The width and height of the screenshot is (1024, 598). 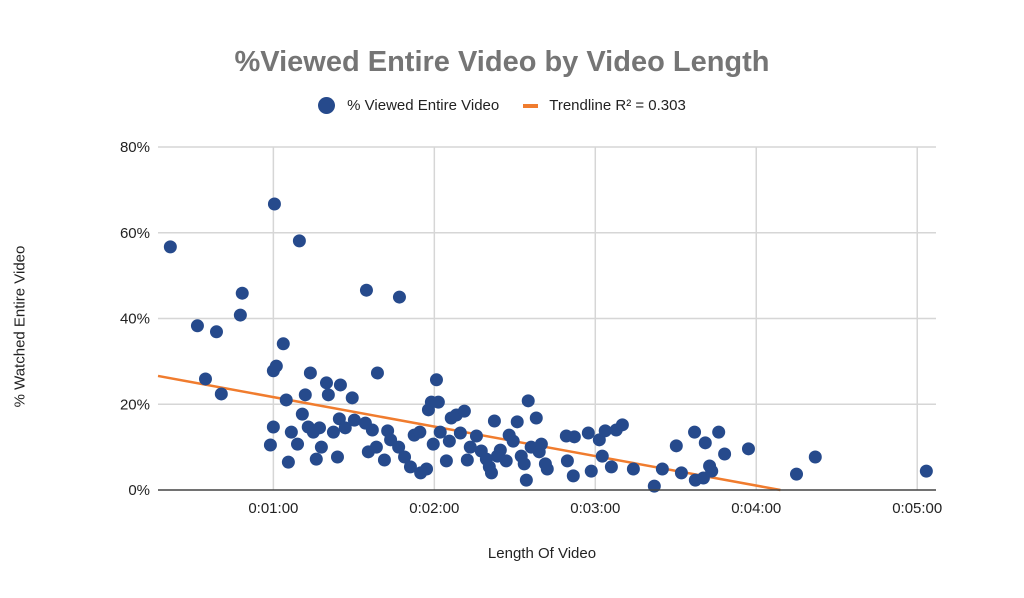 What do you see at coordinates (756, 508) in the screenshot?
I see `x-tick-label: 0:04:00` at bounding box center [756, 508].